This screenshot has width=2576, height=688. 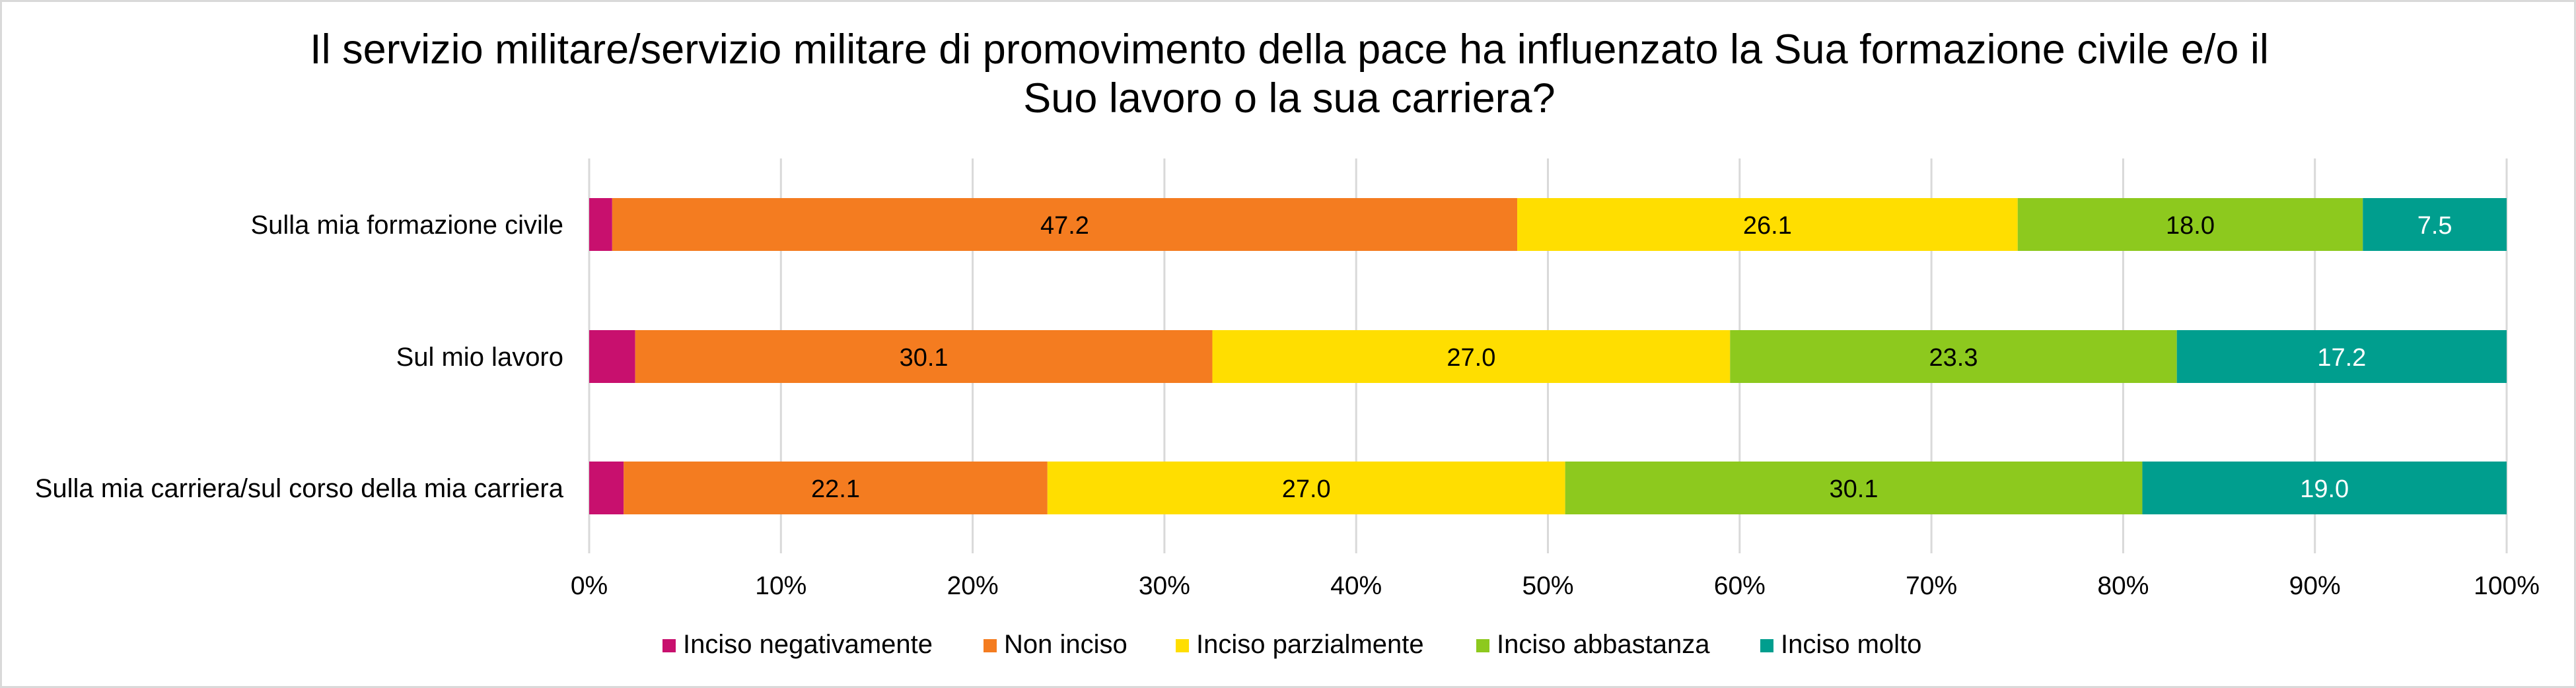 I want to click on category-label: Sul mio lavoro, so click(x=480, y=357).